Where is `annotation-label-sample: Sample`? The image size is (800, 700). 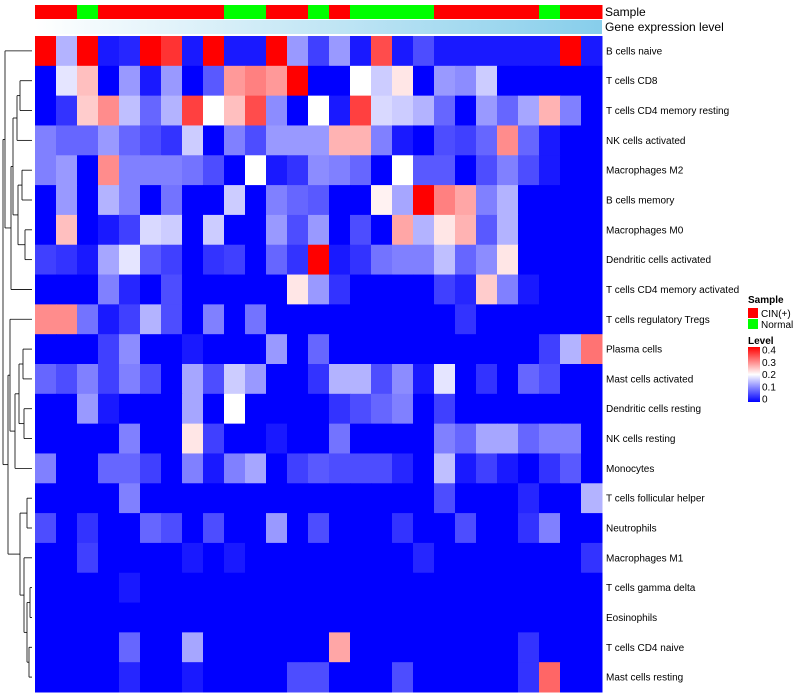
annotation-label-sample: Sample is located at coordinates (625, 12).